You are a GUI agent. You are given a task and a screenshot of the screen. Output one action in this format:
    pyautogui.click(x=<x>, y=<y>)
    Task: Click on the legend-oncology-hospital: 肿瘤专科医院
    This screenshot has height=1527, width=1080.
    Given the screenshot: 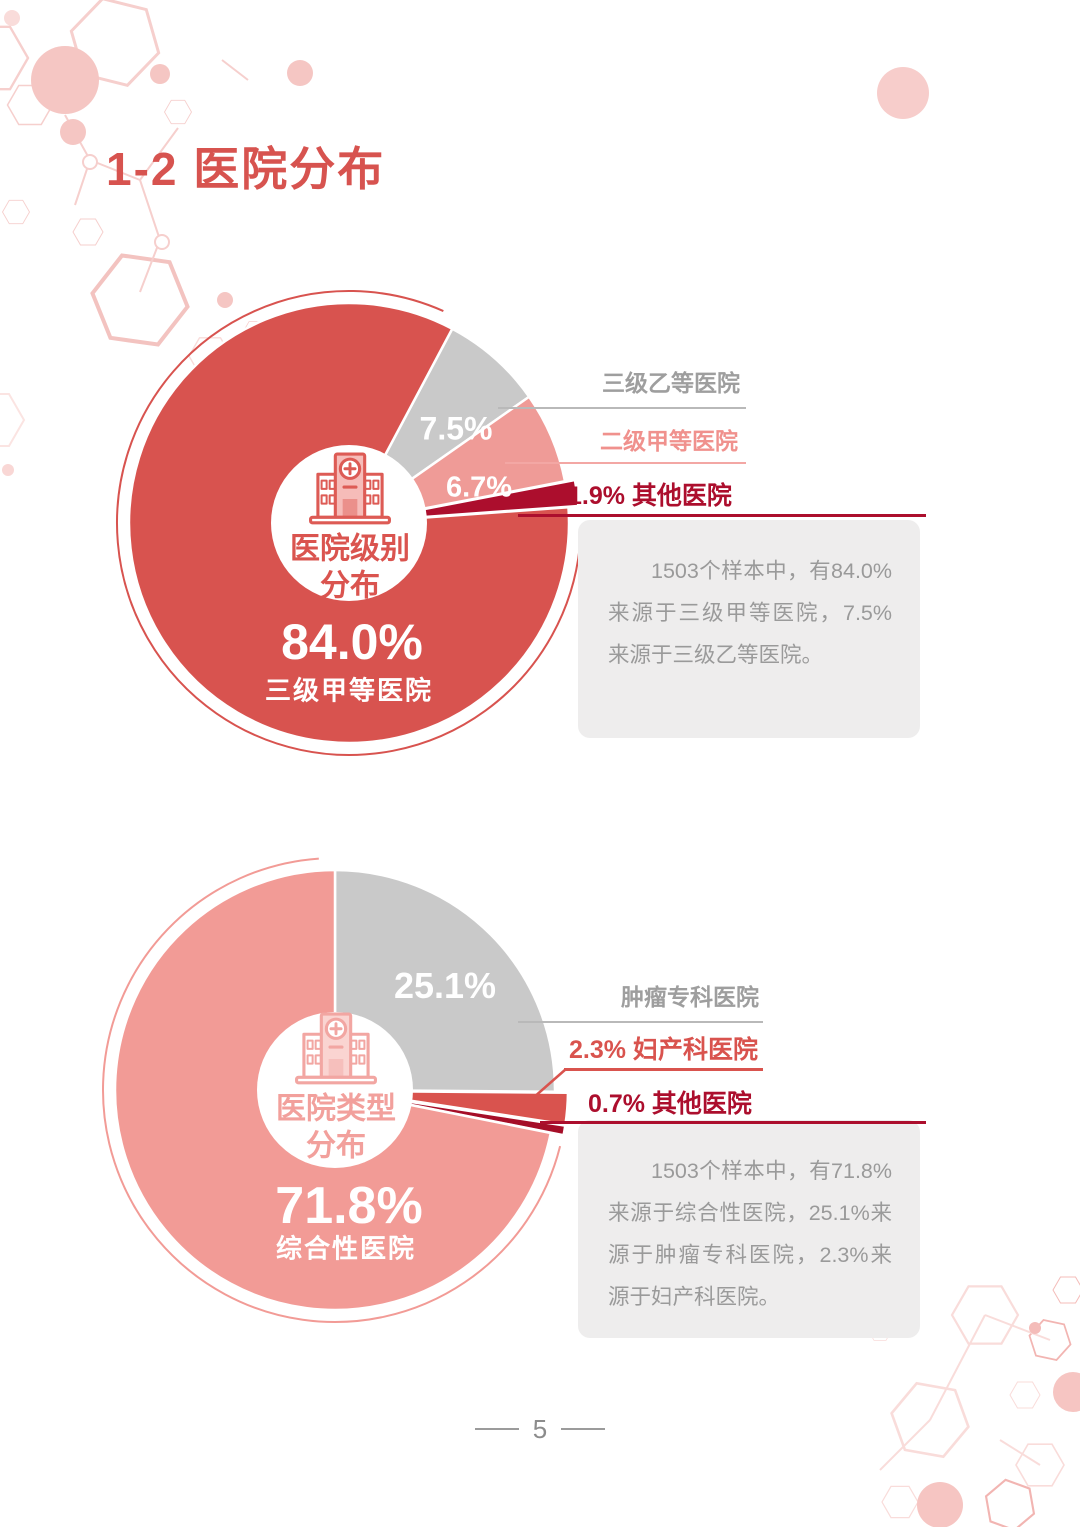 What is the action you would take?
    pyautogui.click(x=640, y=1004)
    